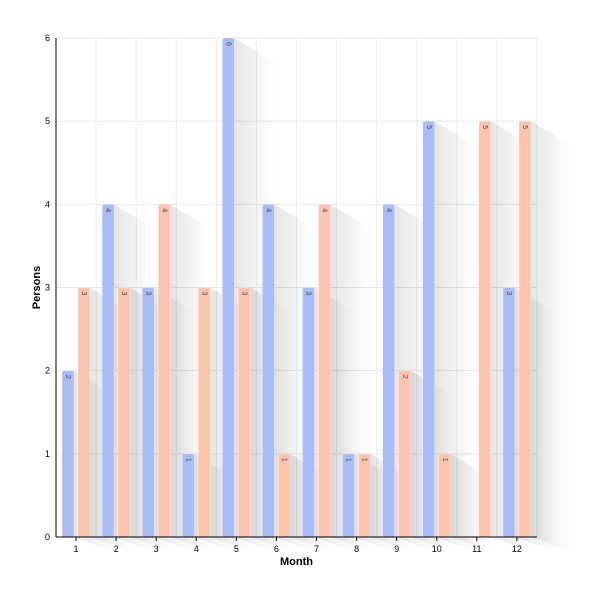 Image resolution: width=605 pixels, height=601 pixels. What do you see at coordinates (47, 454) in the screenshot?
I see `y-tick-label: 1` at bounding box center [47, 454].